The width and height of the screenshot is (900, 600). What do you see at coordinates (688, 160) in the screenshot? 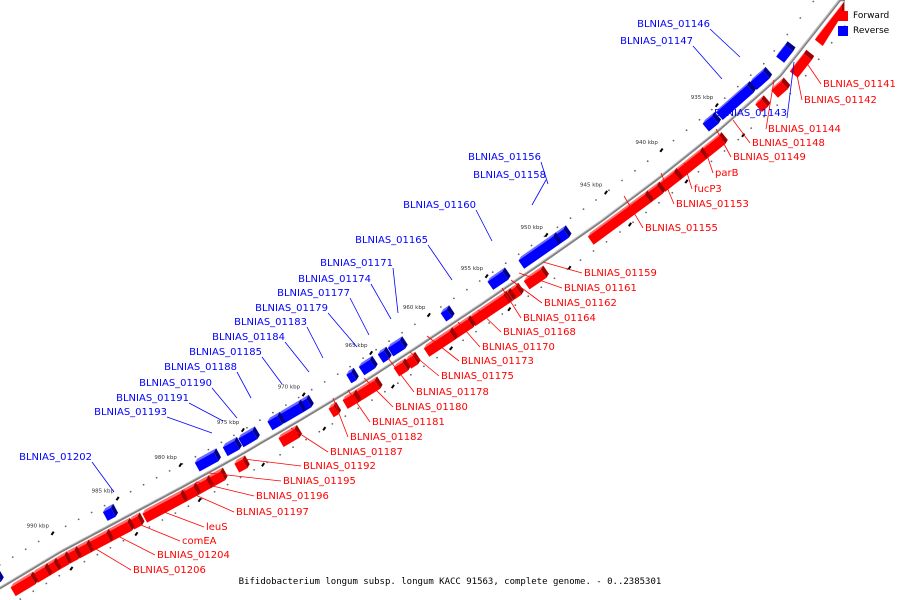
I see `forward-gene-6-top` at bounding box center [688, 160].